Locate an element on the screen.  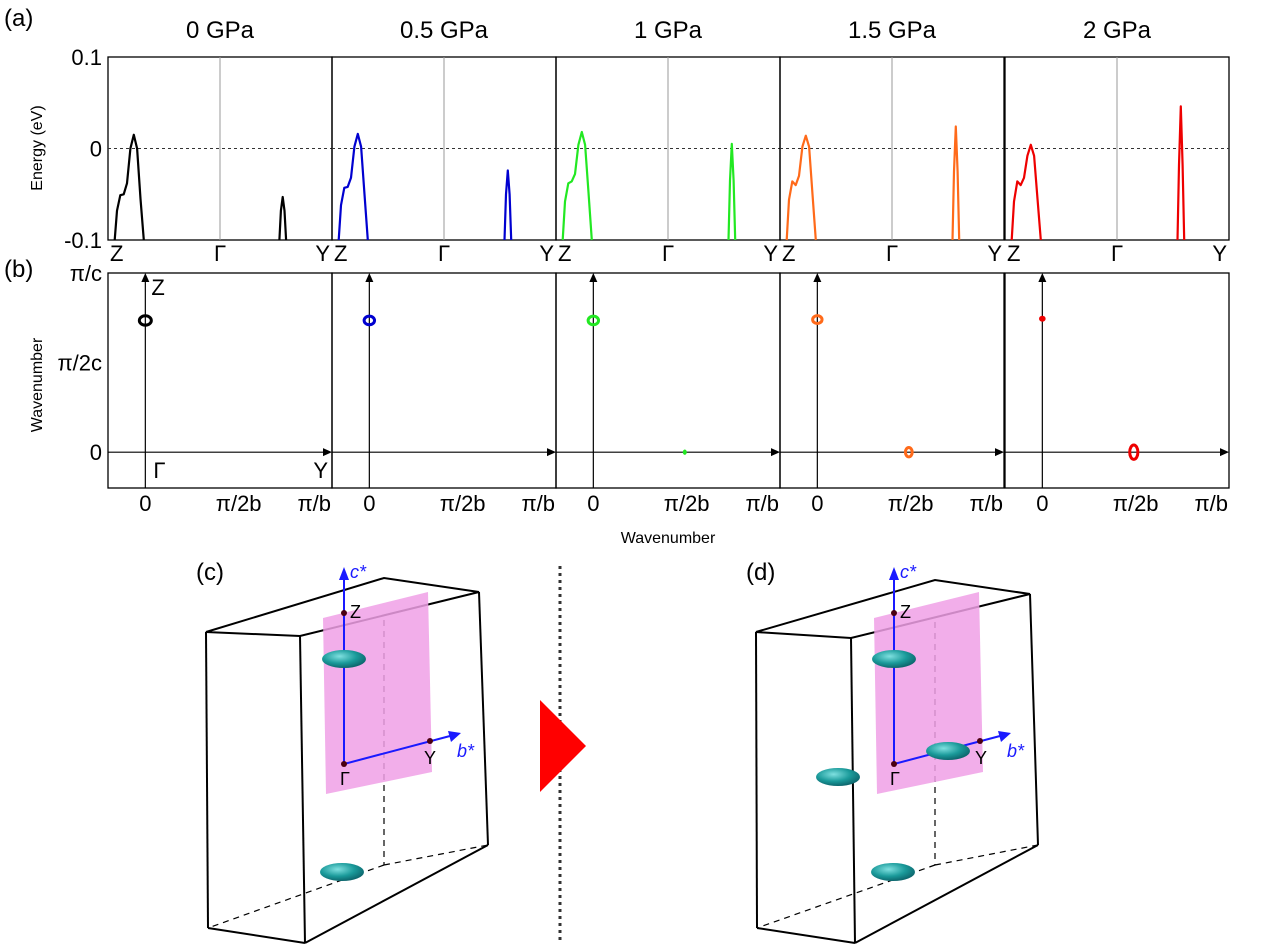
panel-label-a: (a) is located at coordinates (18, 18).